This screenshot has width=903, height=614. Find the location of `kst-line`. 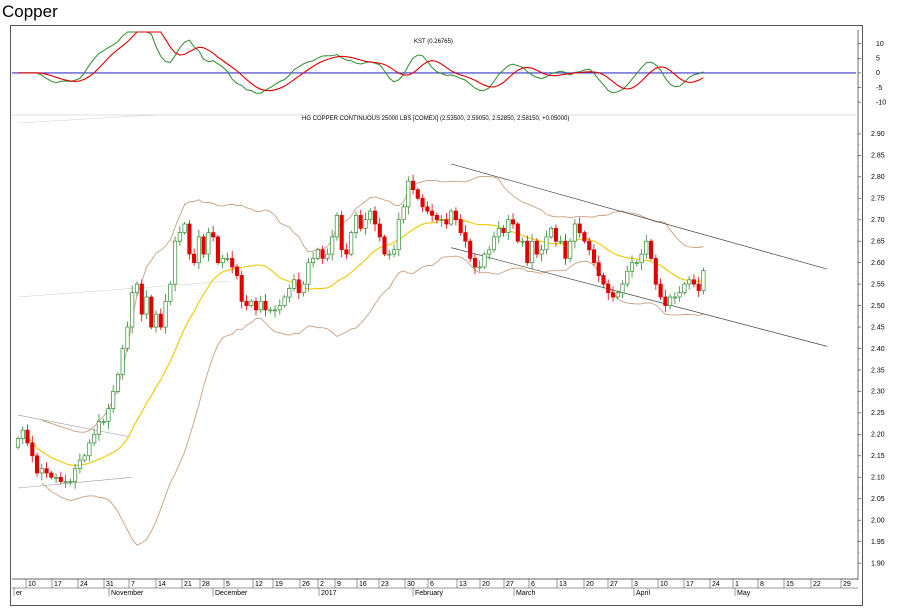

kst-line is located at coordinates (361, 62).